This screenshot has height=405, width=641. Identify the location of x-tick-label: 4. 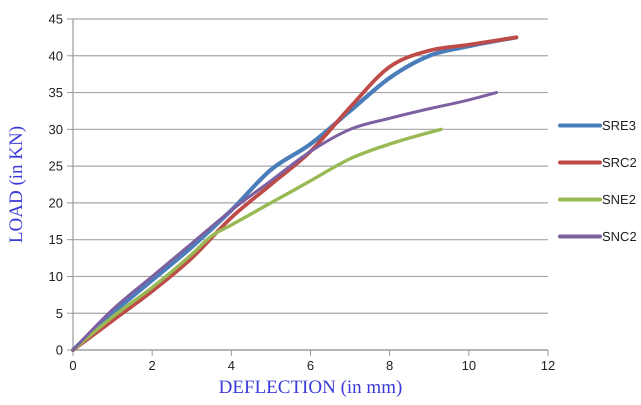
(231, 365).